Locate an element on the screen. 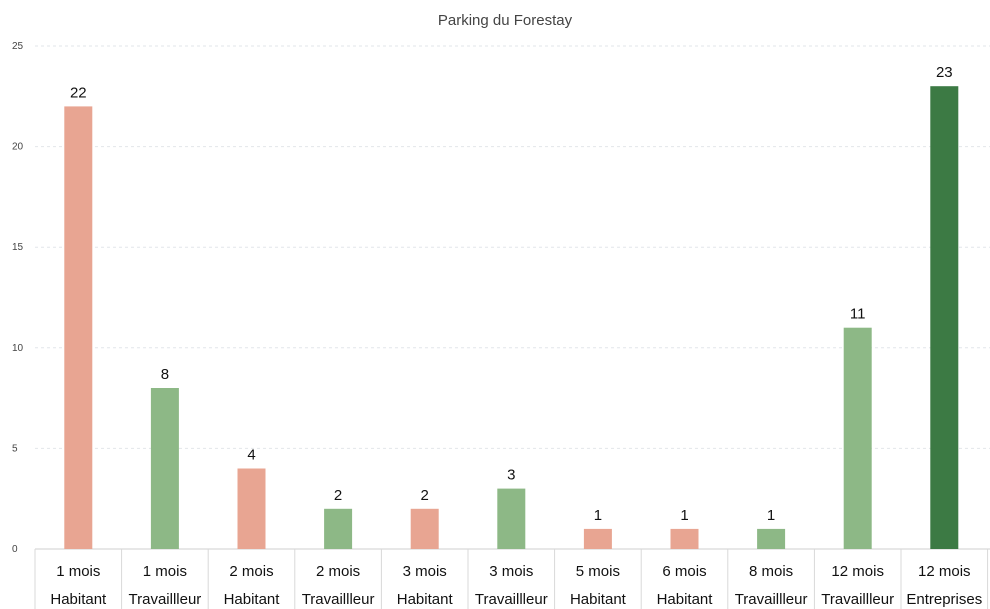 Image resolution: width=990 pixels, height=609 pixels. y-tick-label: 0 is located at coordinates (15, 549).